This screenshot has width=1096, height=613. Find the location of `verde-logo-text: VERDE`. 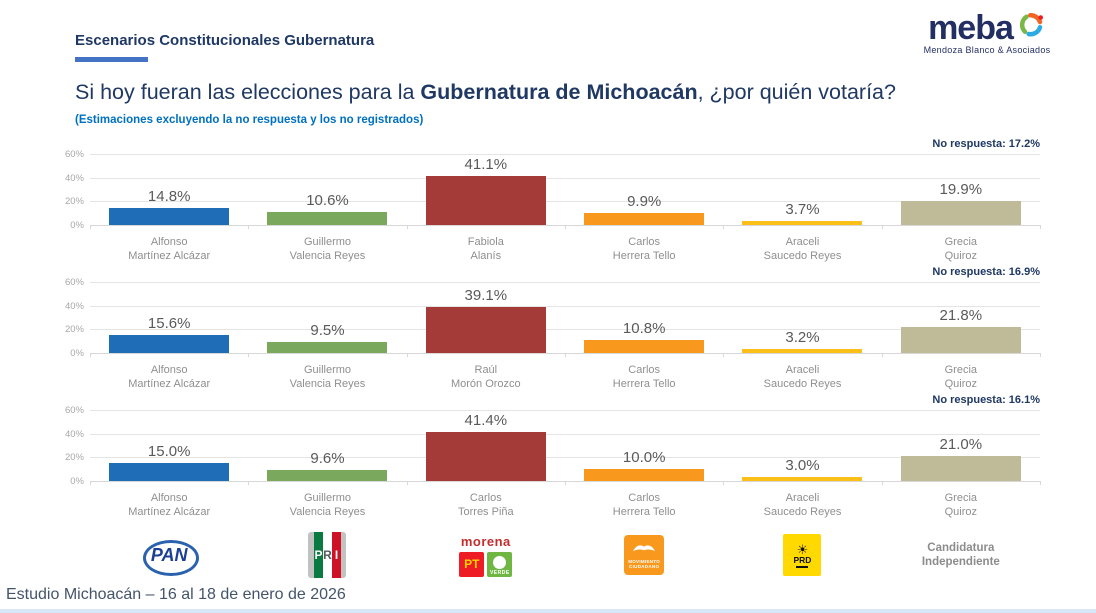

verde-logo-text: VERDE is located at coordinates (499, 572).